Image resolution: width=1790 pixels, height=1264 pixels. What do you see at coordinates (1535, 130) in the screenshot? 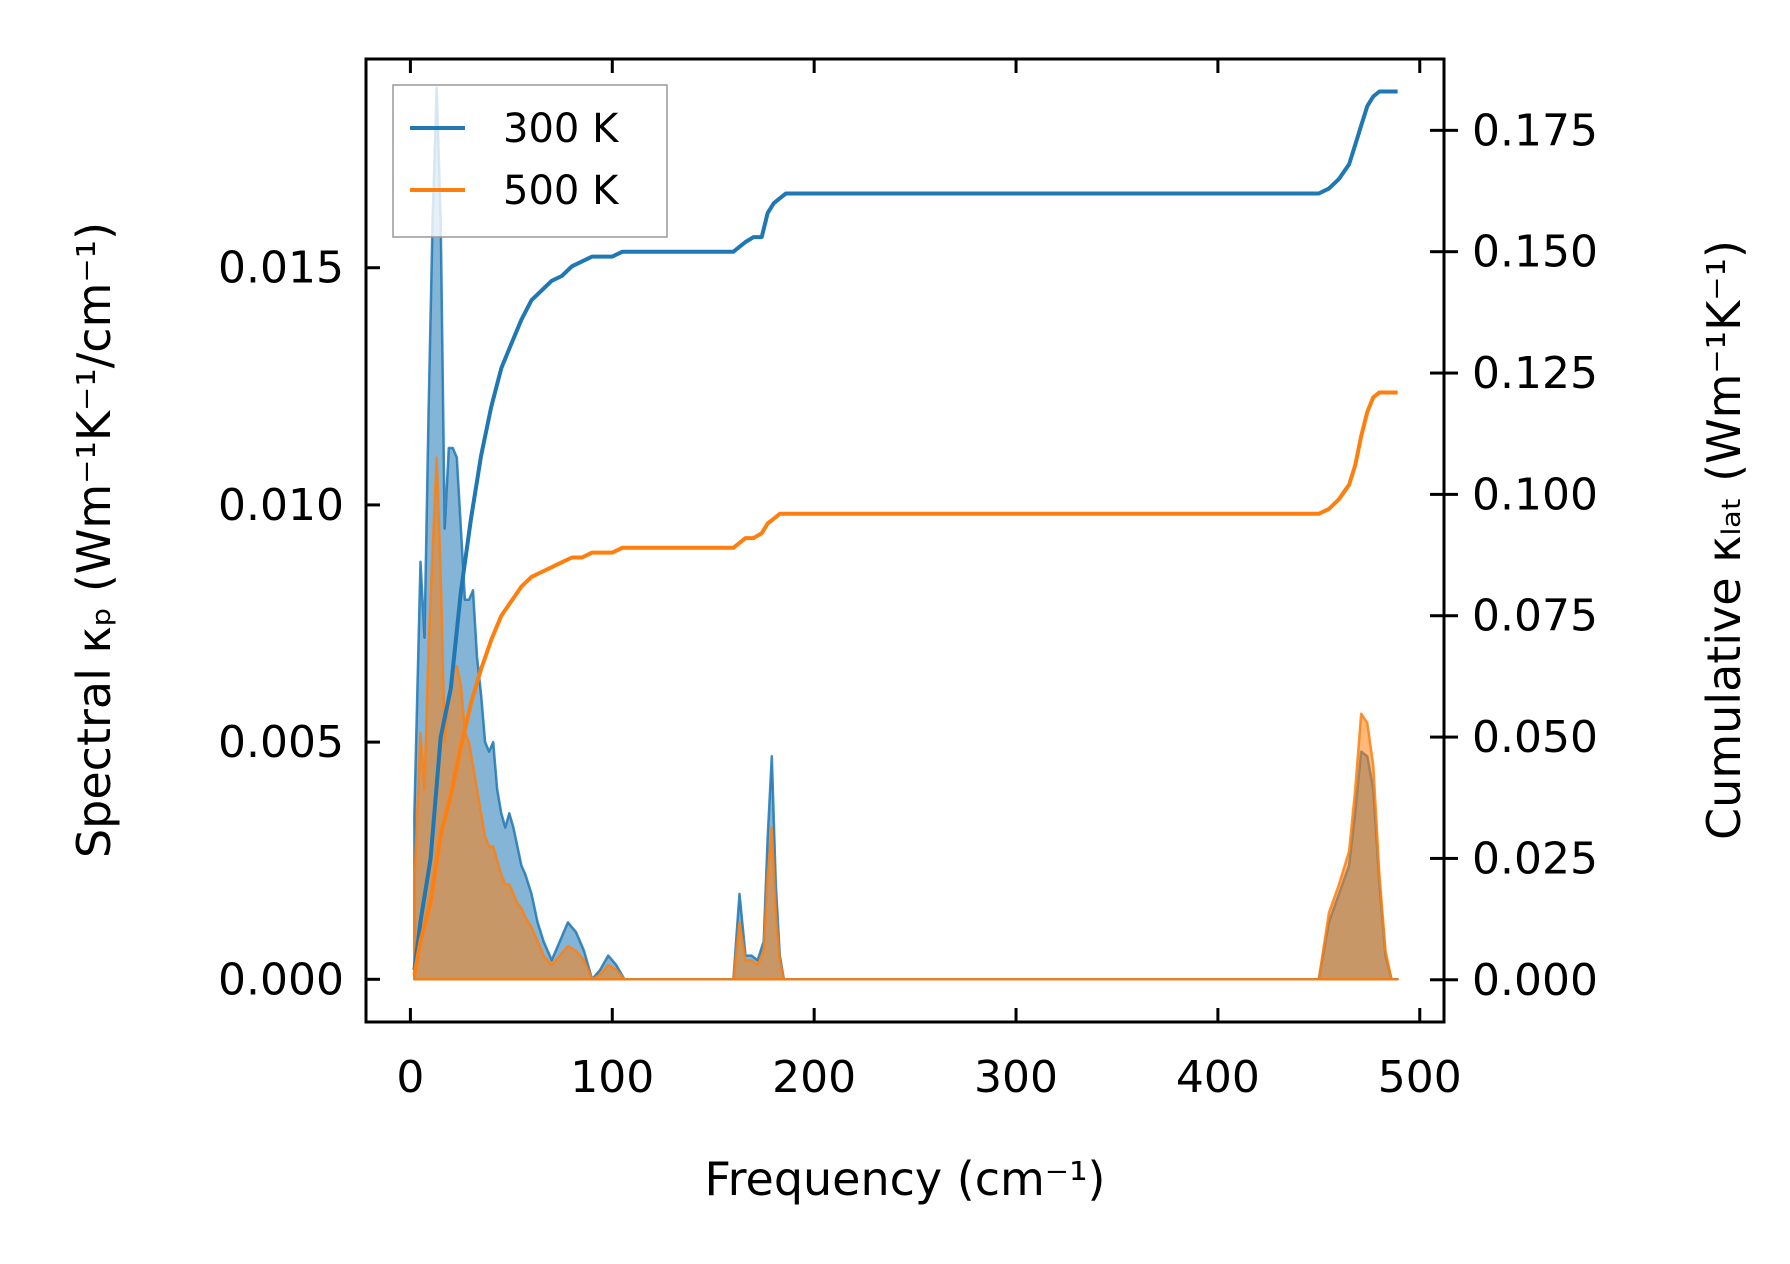
I see `y-right-tick-label: 0.175` at bounding box center [1535, 130].